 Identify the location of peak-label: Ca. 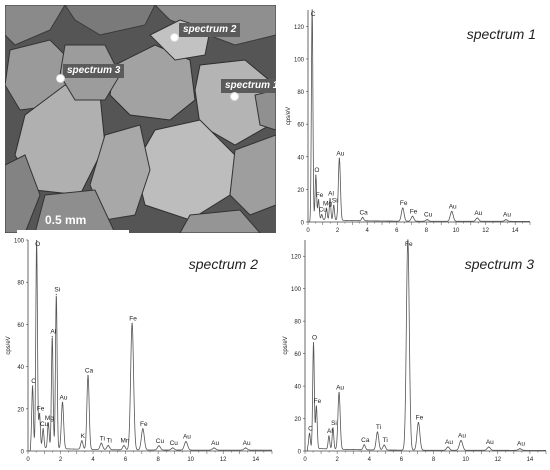
(365, 440).